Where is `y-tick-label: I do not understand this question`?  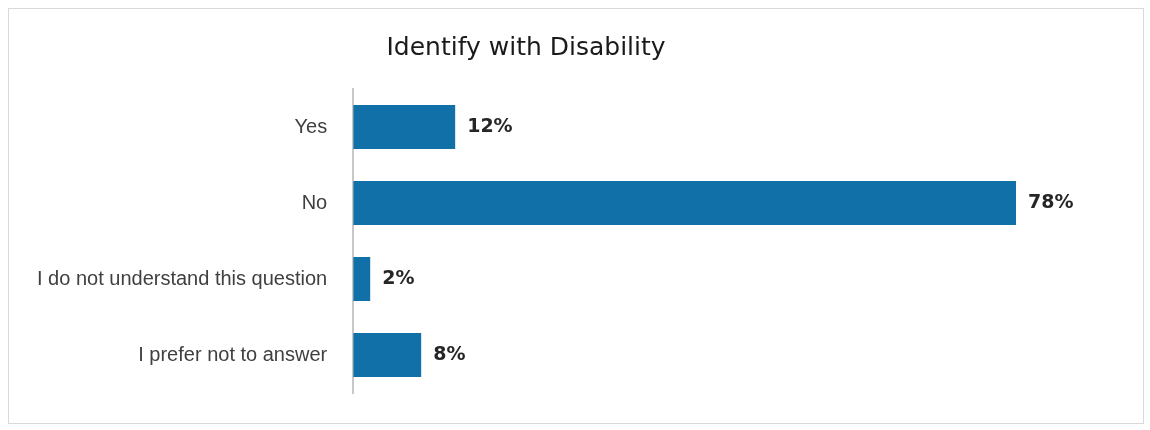
y-tick-label: I do not understand this question is located at coordinates (182, 277).